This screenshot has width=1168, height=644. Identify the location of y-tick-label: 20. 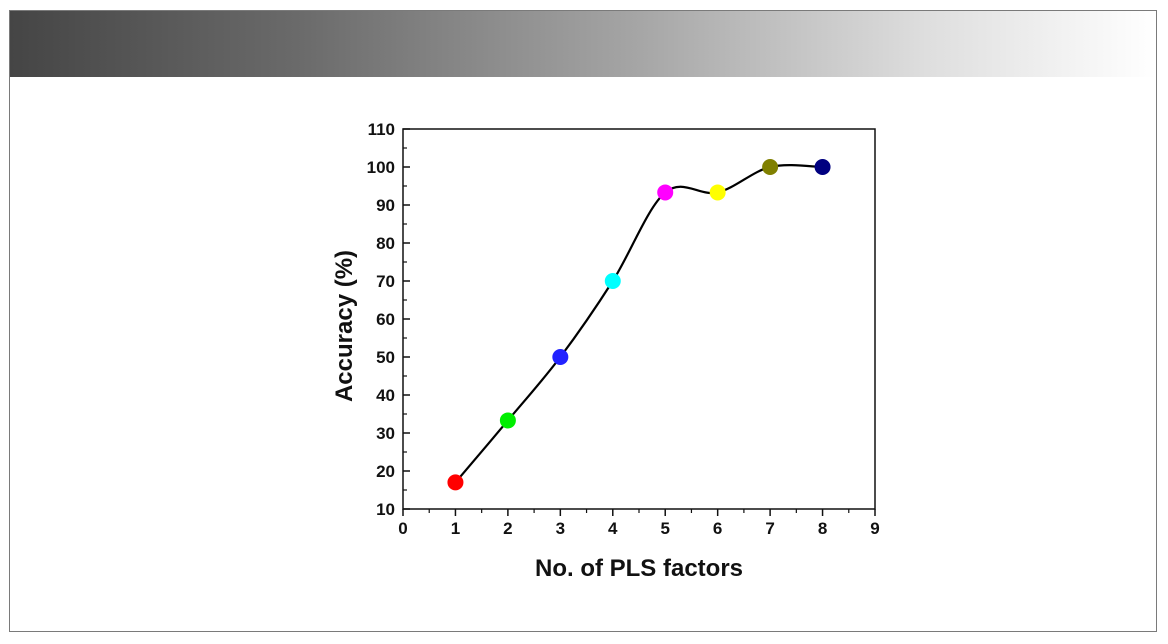
(385, 471).